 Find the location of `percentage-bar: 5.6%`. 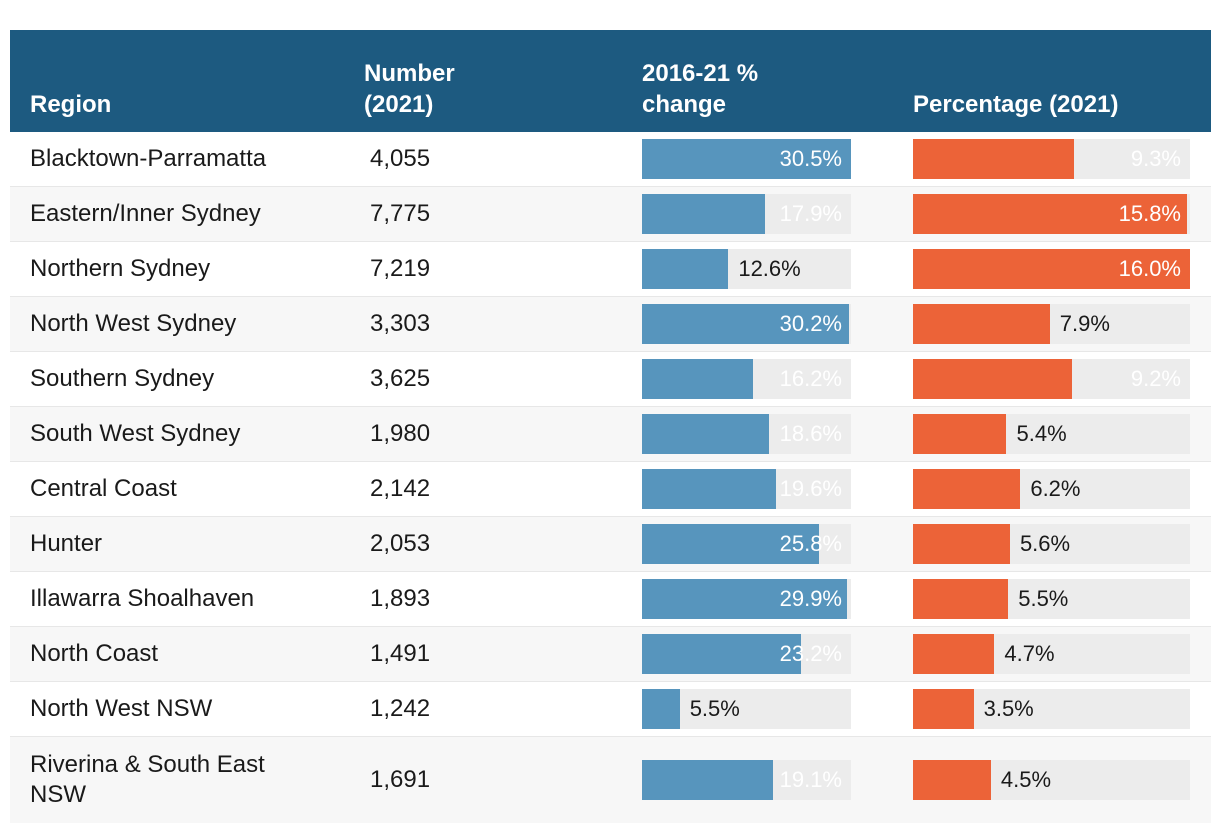

percentage-bar: 5.6% is located at coordinates (1051, 544).